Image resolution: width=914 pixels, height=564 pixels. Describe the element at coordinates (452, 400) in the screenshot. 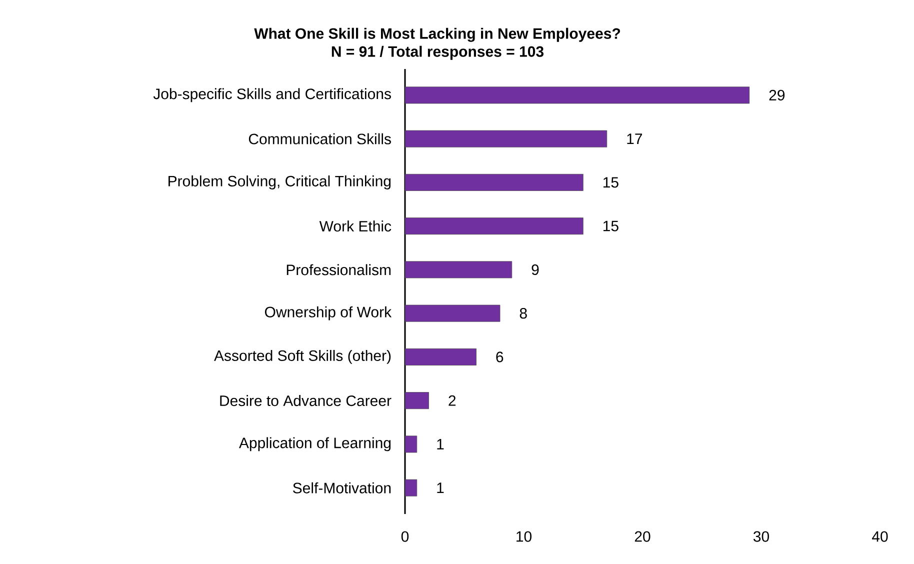

I see `data-label: 2` at that location.